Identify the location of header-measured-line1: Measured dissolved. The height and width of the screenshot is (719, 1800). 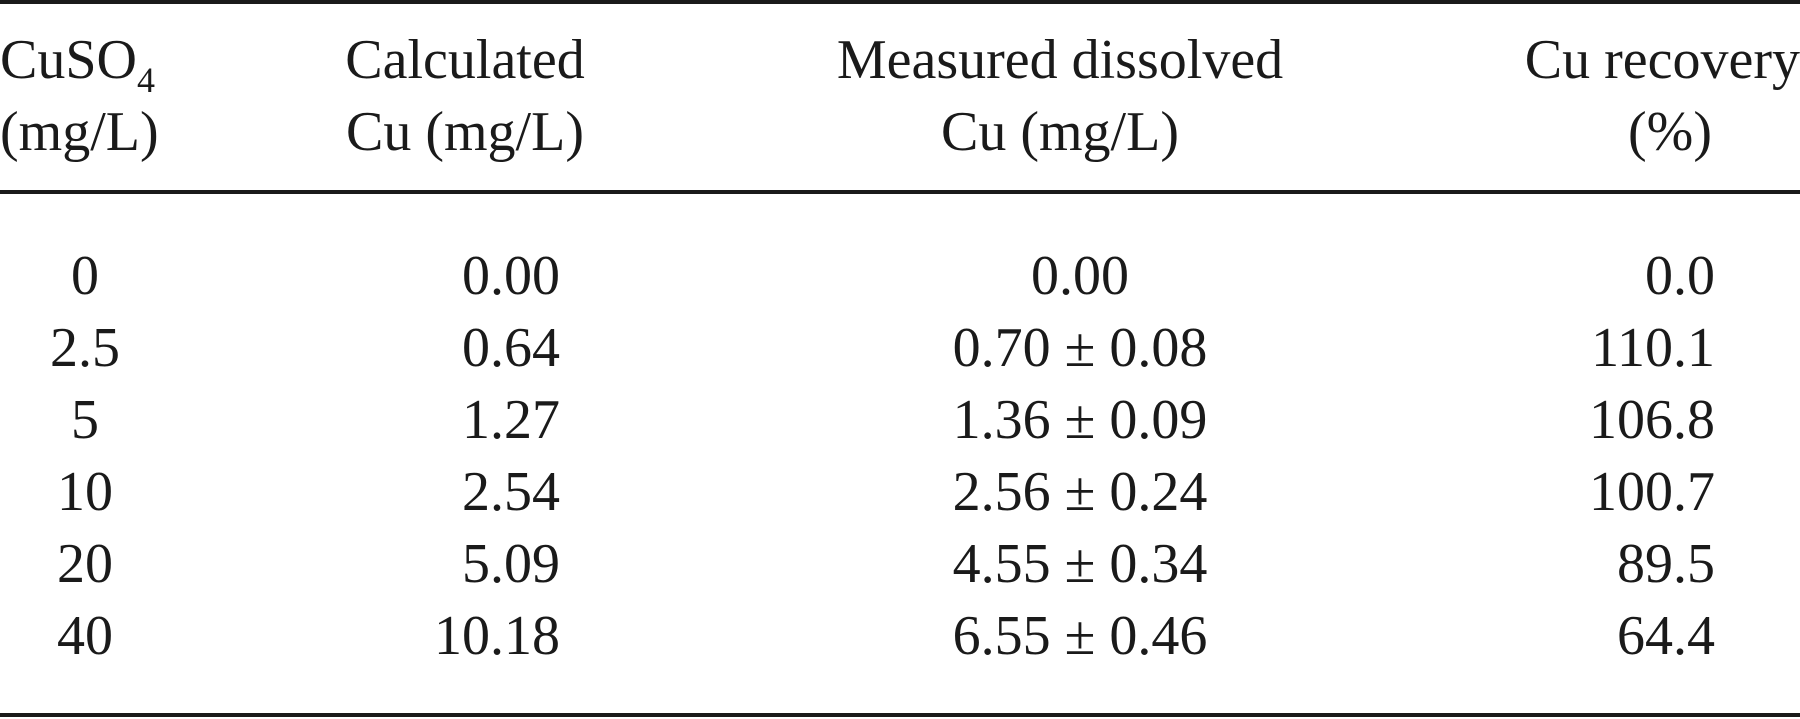
(1060, 60).